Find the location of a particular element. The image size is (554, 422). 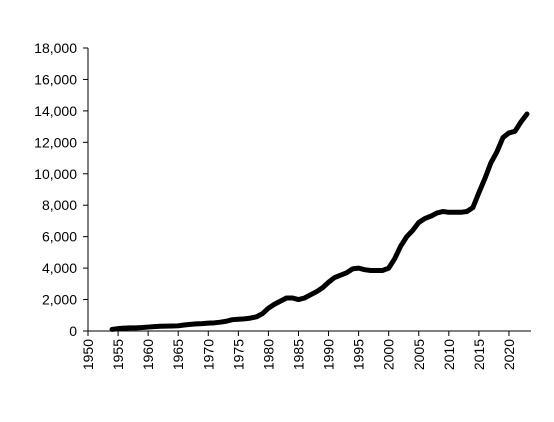

y-tick-label: 16,000 is located at coordinates (55, 79).